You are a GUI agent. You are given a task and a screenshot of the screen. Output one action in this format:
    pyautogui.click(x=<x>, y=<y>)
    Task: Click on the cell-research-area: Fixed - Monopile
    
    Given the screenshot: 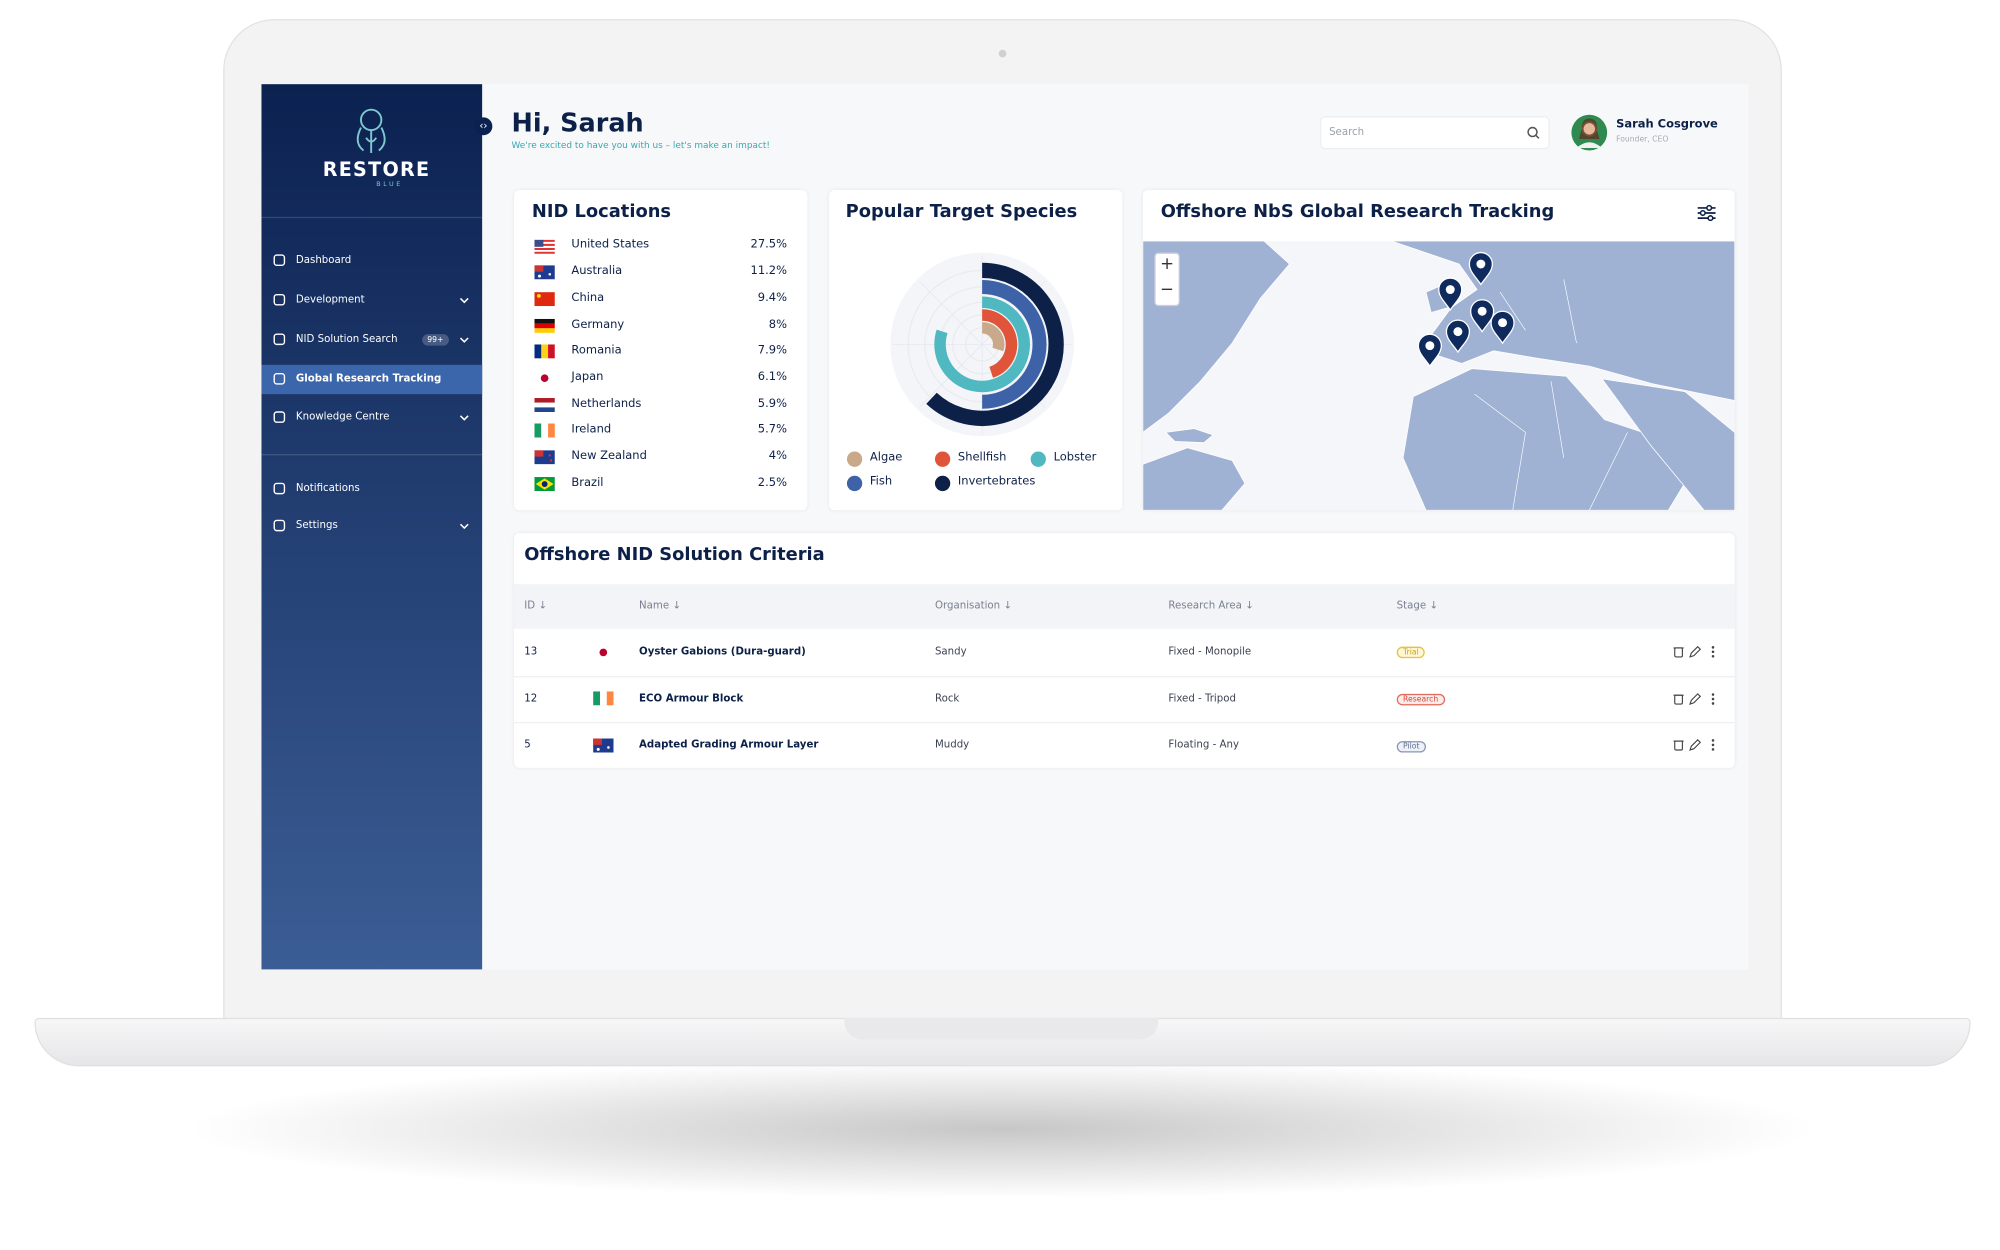 What is the action you would take?
    pyautogui.click(x=1210, y=651)
    